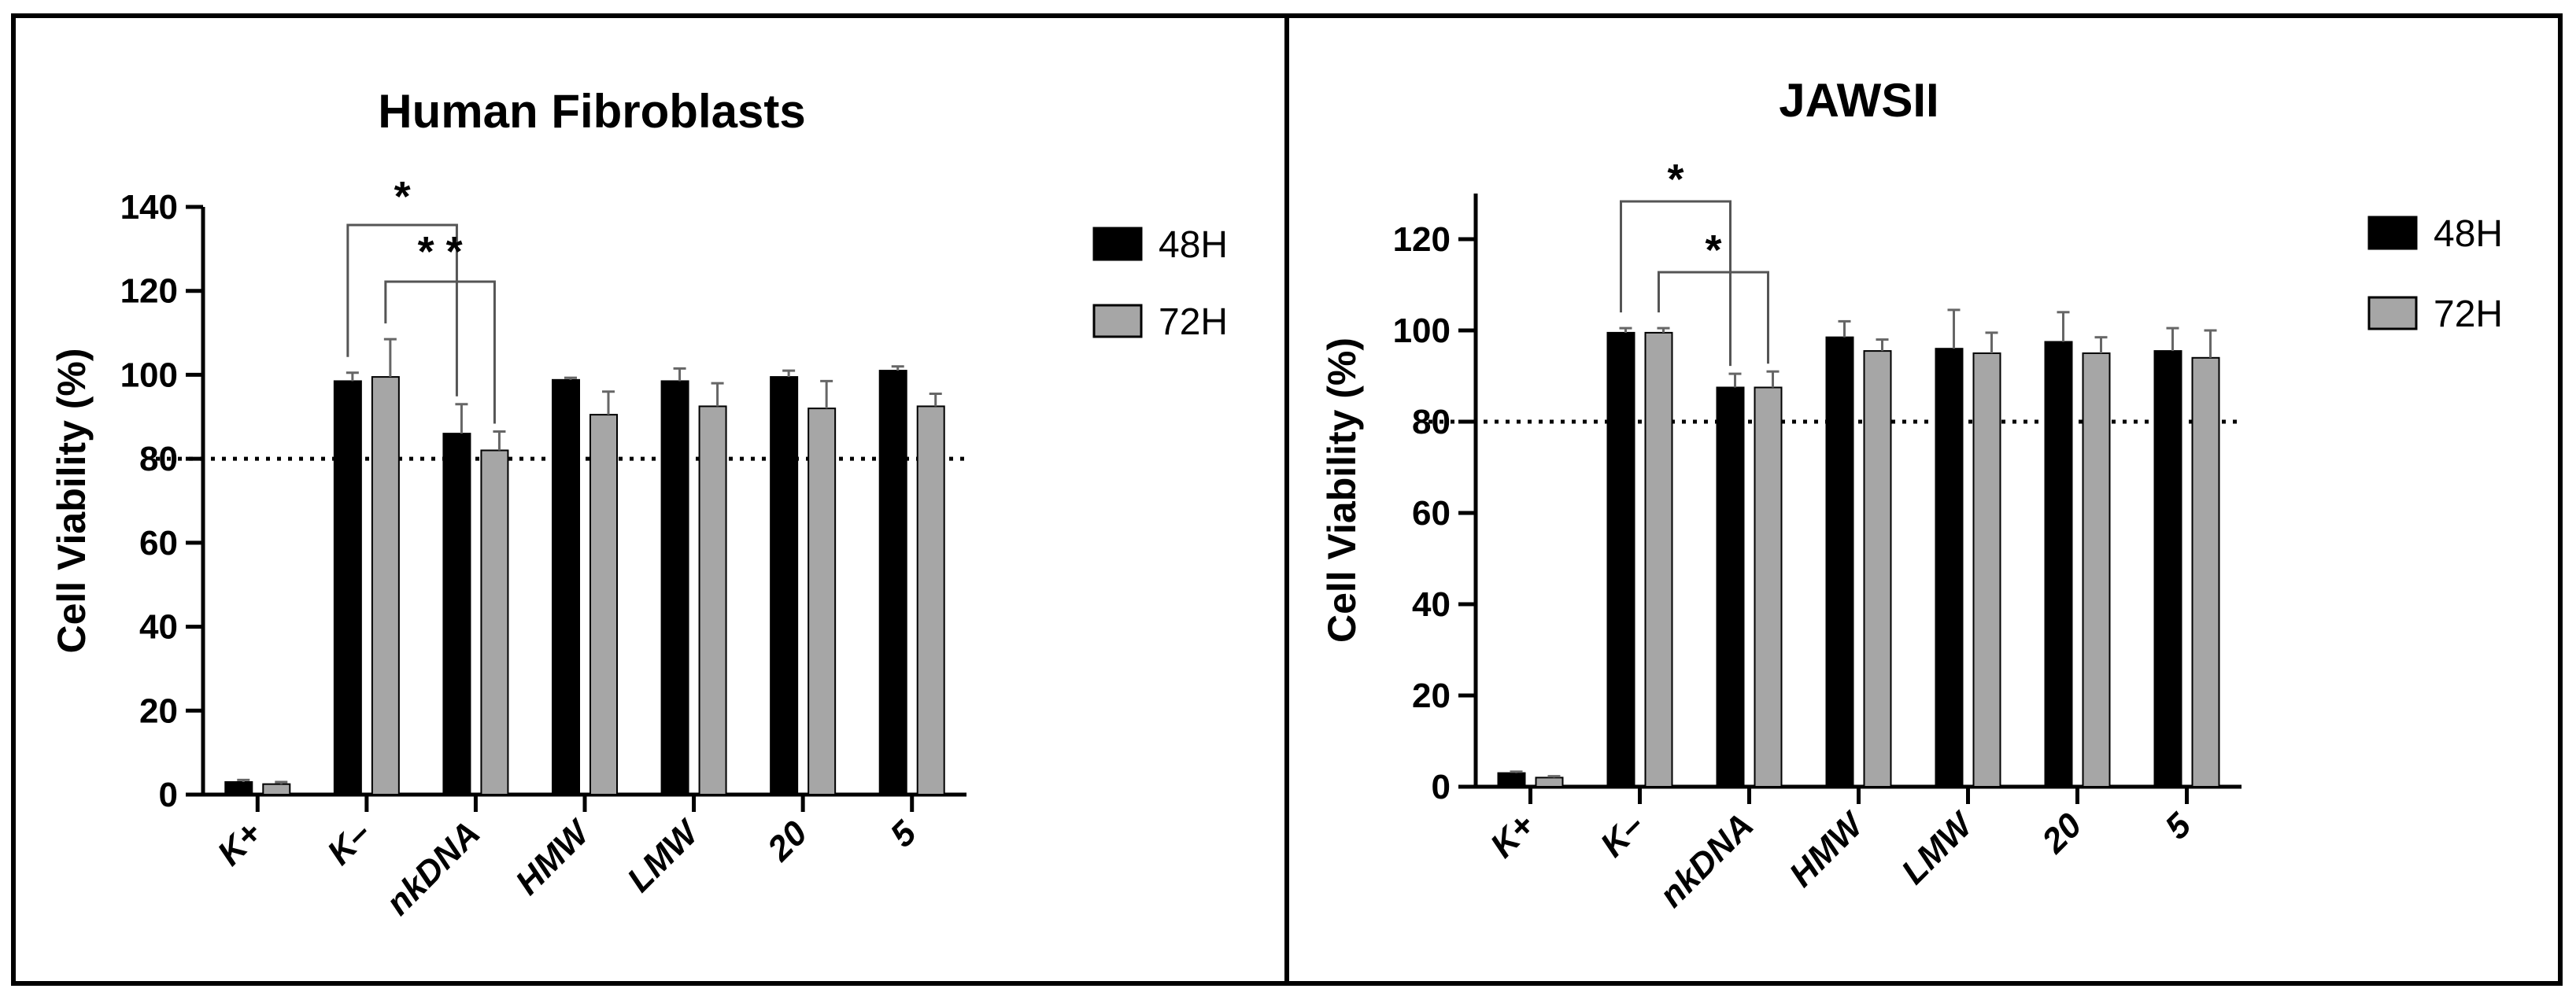  Describe the element at coordinates (1858, 100) in the screenshot. I see `chart-title: JAWSII` at that location.